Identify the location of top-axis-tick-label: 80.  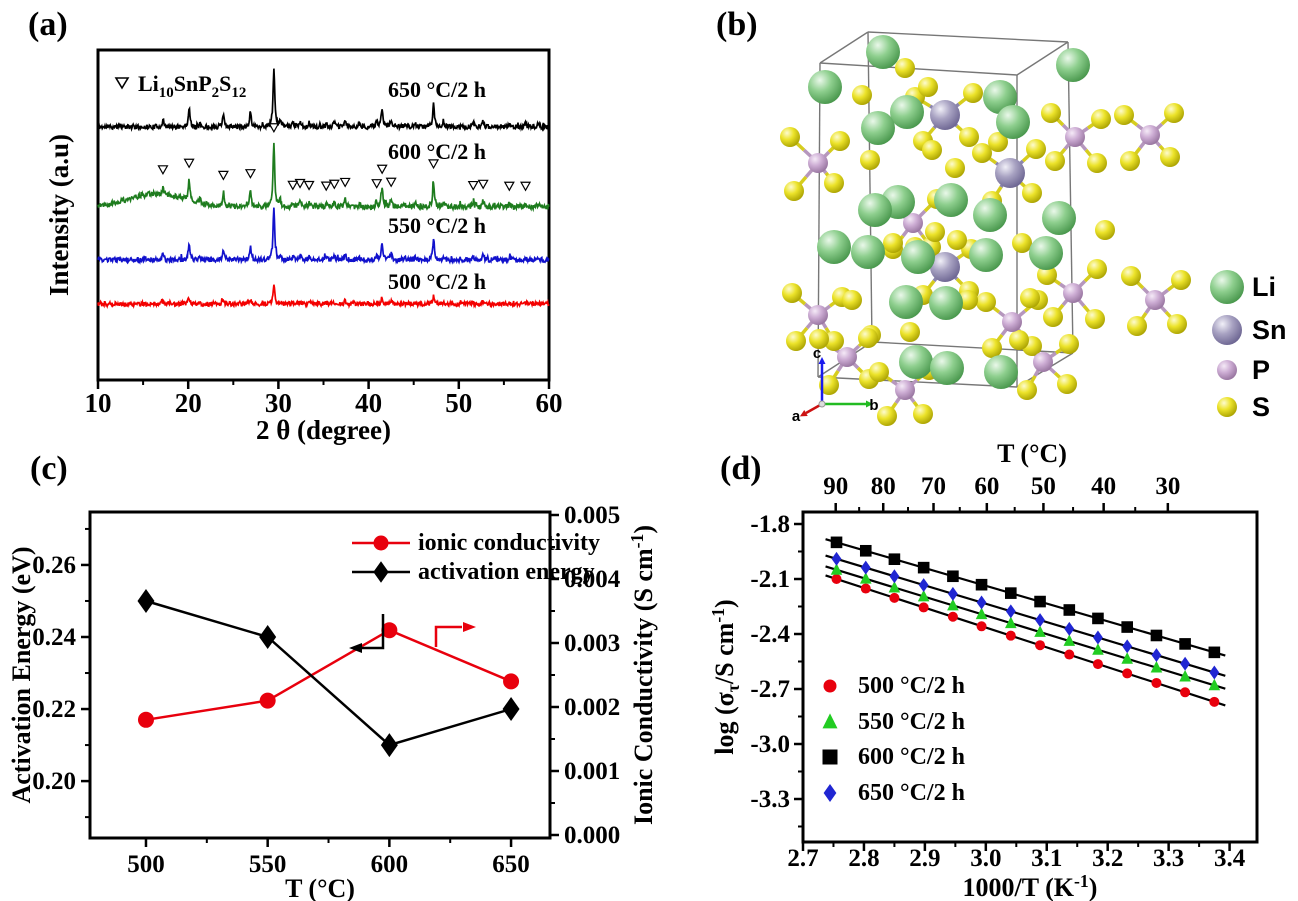
(883, 486).